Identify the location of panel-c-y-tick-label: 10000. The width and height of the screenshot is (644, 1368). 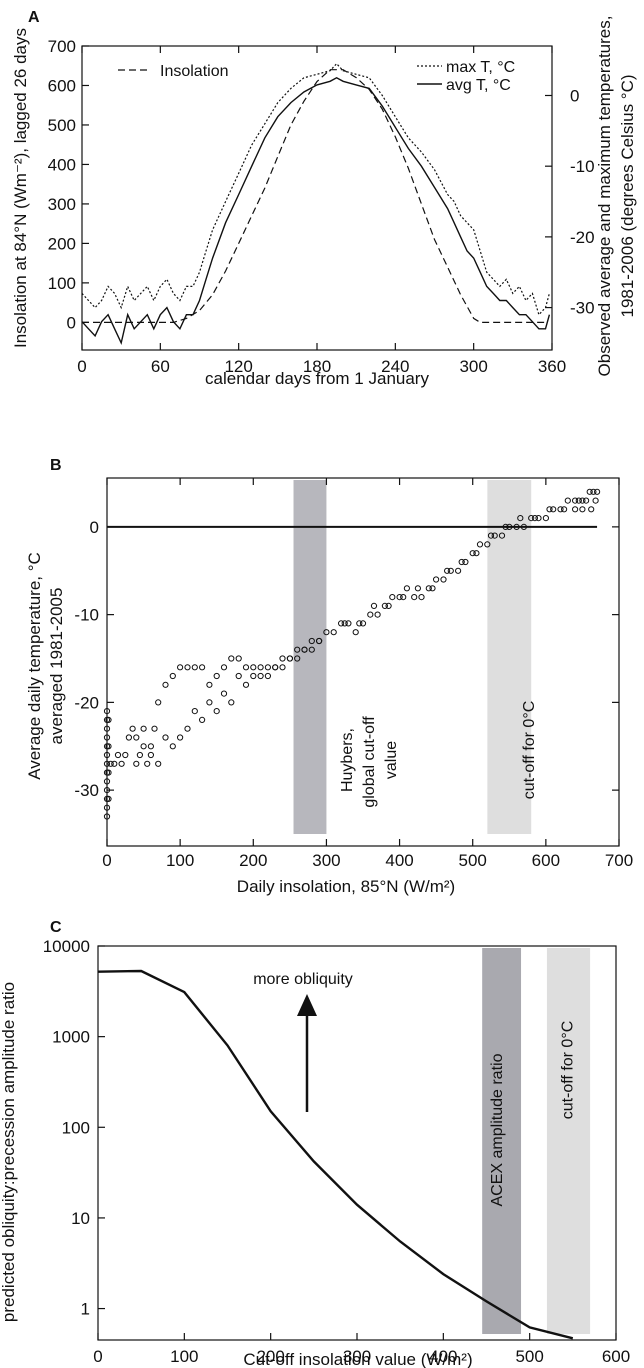
(66, 946).